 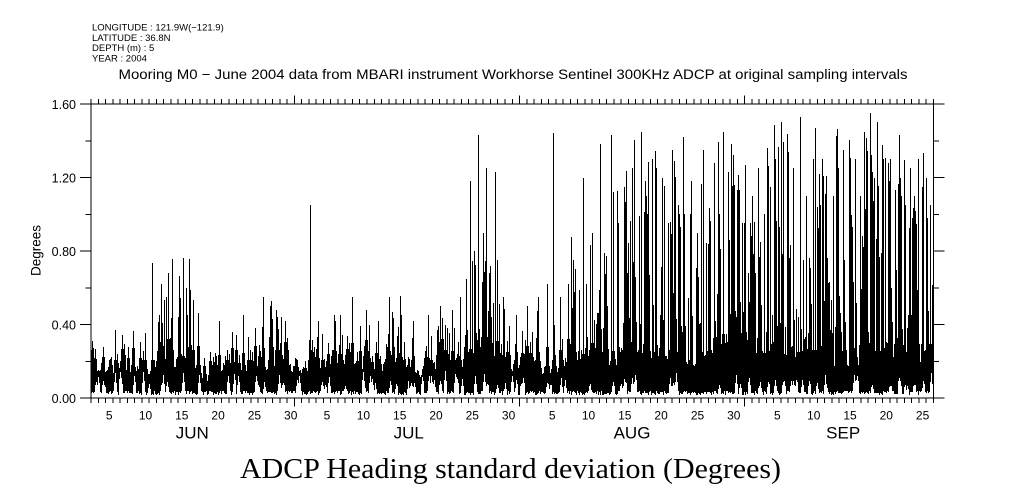 I want to click on svg-text: LATITUDE : 36.8N, so click(x=131, y=38).